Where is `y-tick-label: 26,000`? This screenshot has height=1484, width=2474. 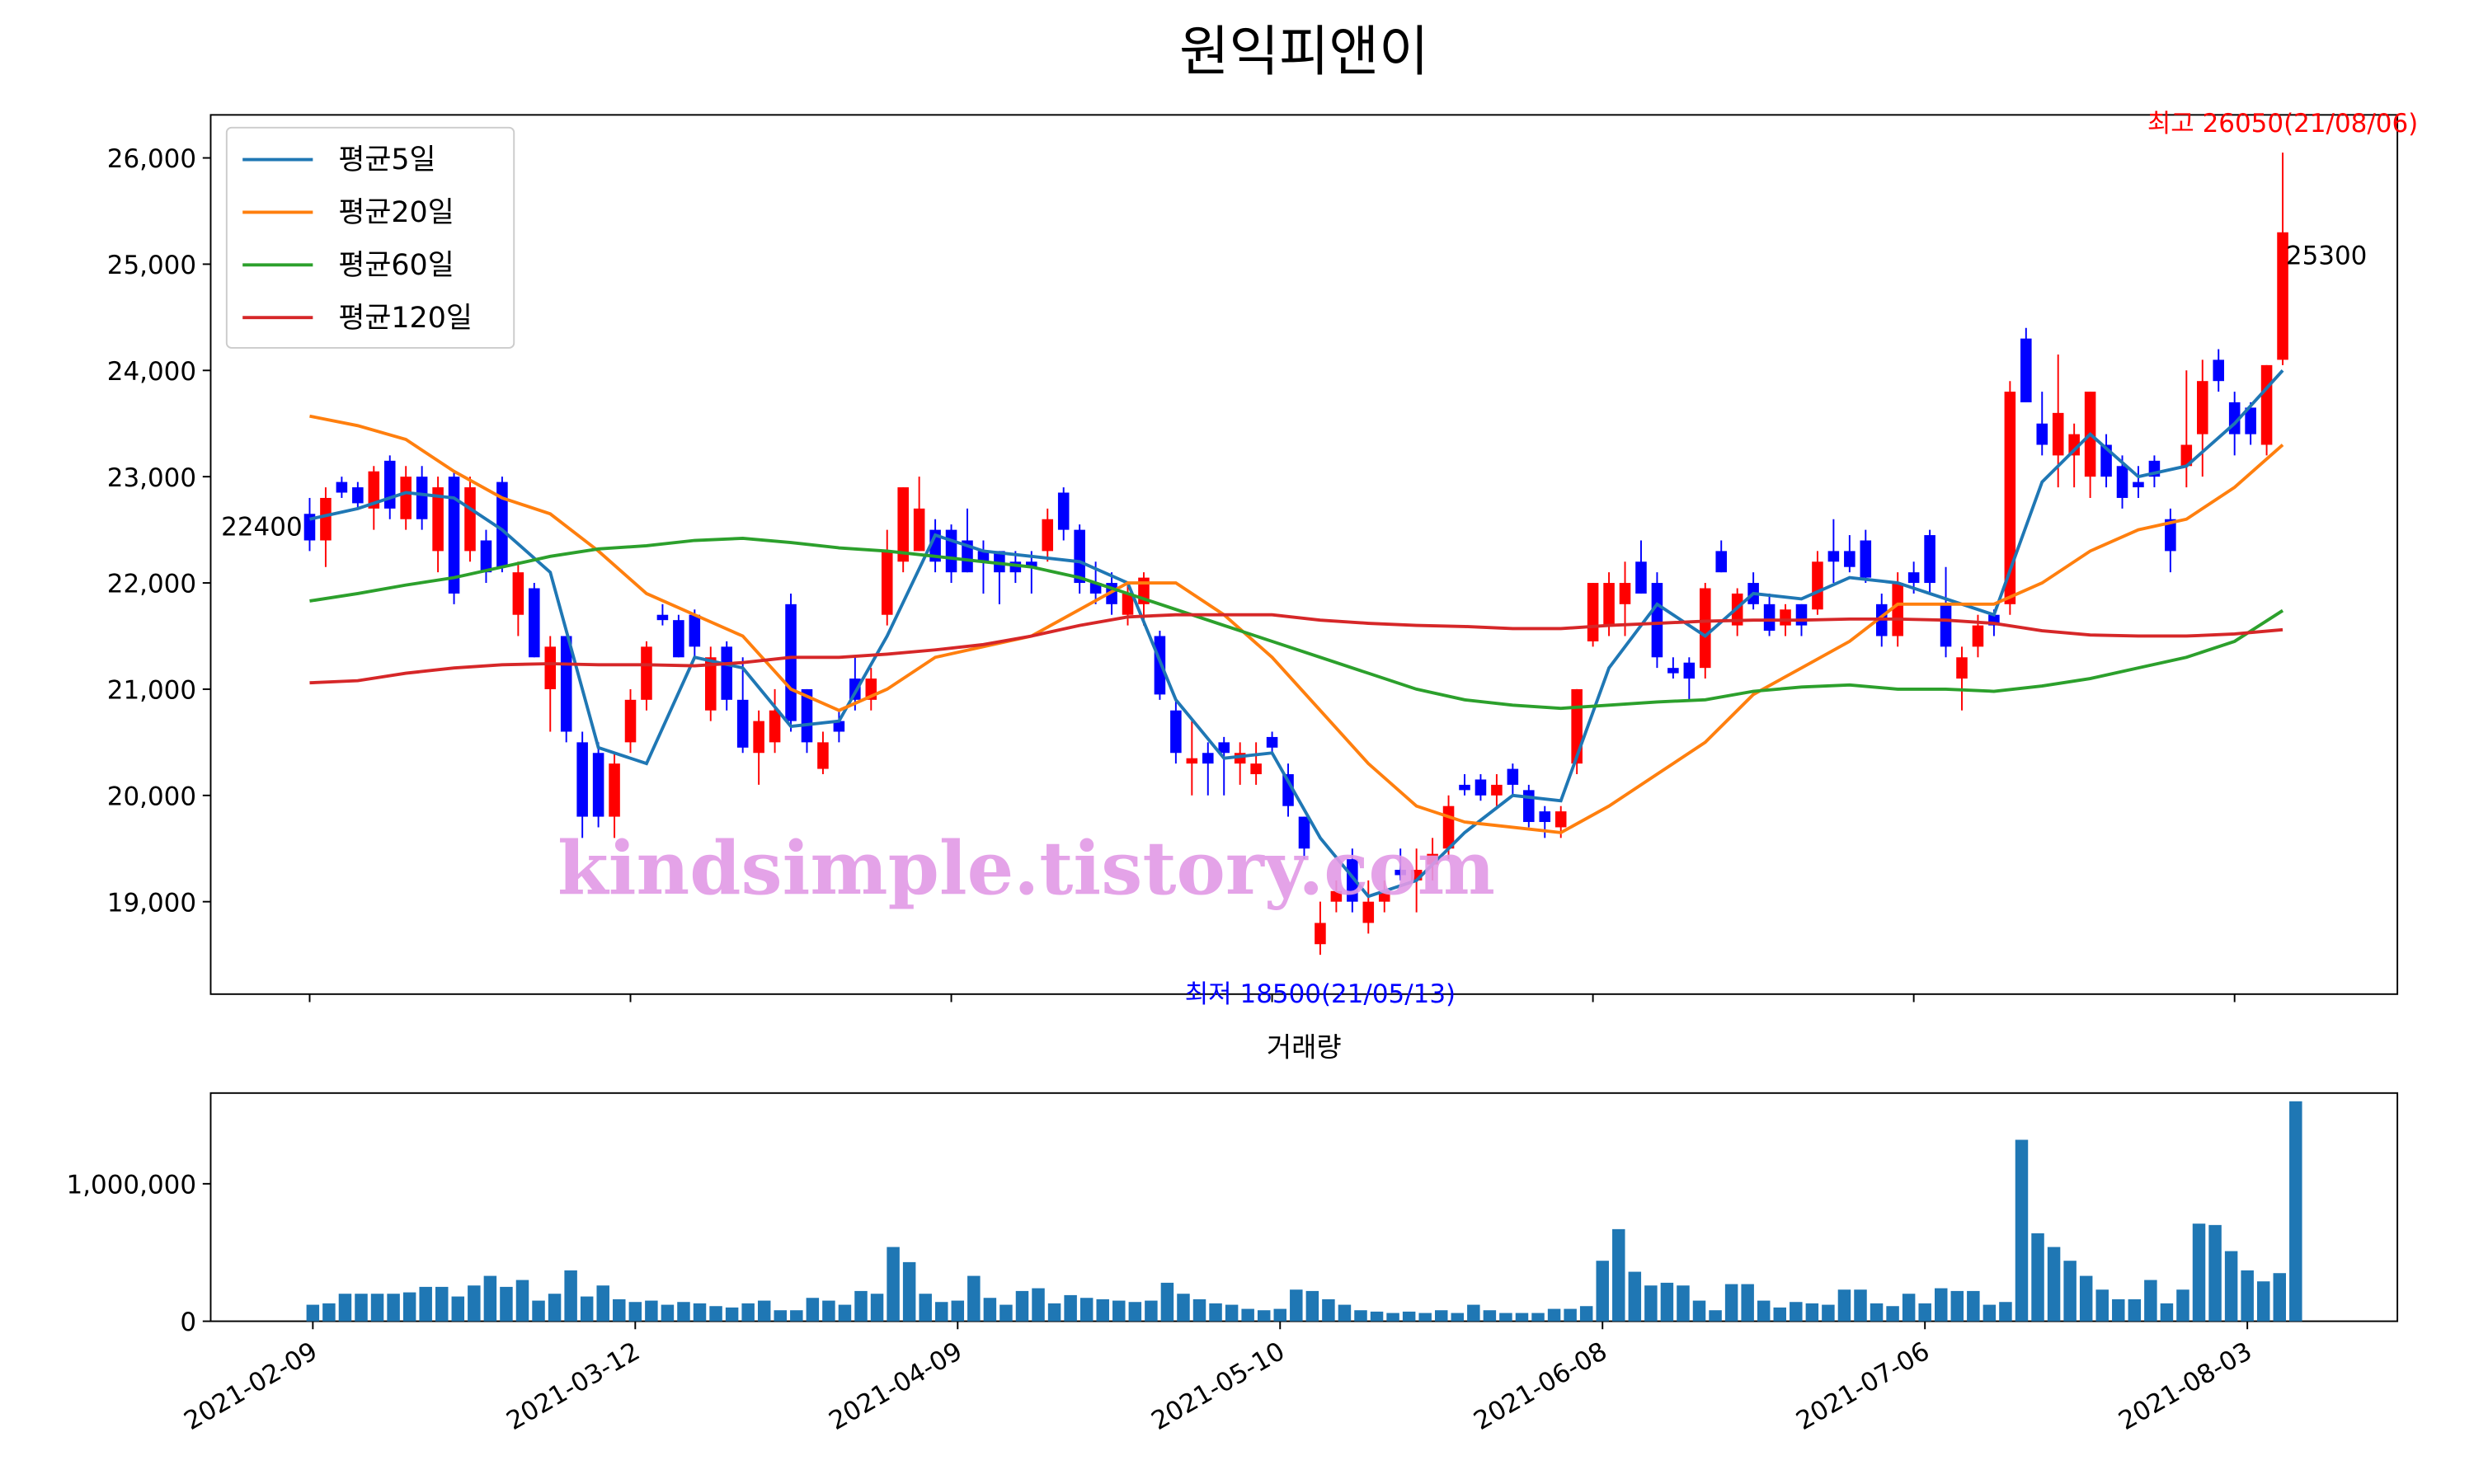
y-tick-label: 26,000 is located at coordinates (151, 159).